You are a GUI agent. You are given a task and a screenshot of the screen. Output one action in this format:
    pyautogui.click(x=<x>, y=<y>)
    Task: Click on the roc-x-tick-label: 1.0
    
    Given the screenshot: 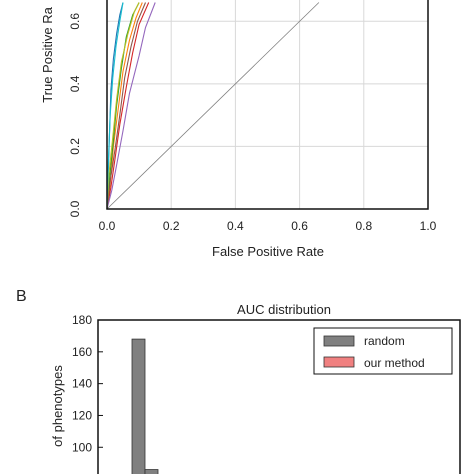 What is the action you would take?
    pyautogui.click(x=428, y=226)
    